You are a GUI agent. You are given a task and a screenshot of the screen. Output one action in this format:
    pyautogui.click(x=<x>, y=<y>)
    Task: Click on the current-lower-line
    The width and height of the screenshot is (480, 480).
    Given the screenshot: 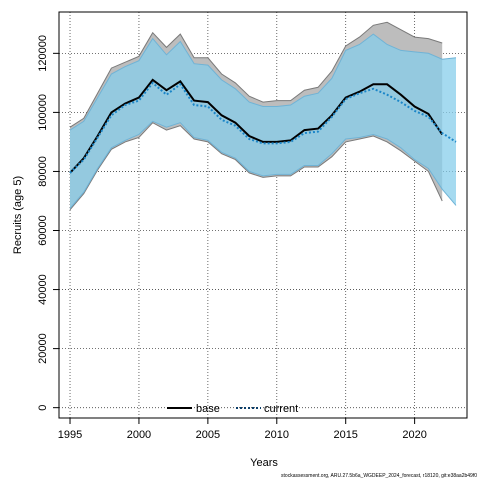 What is the action you would take?
    pyautogui.click(x=263, y=164)
    